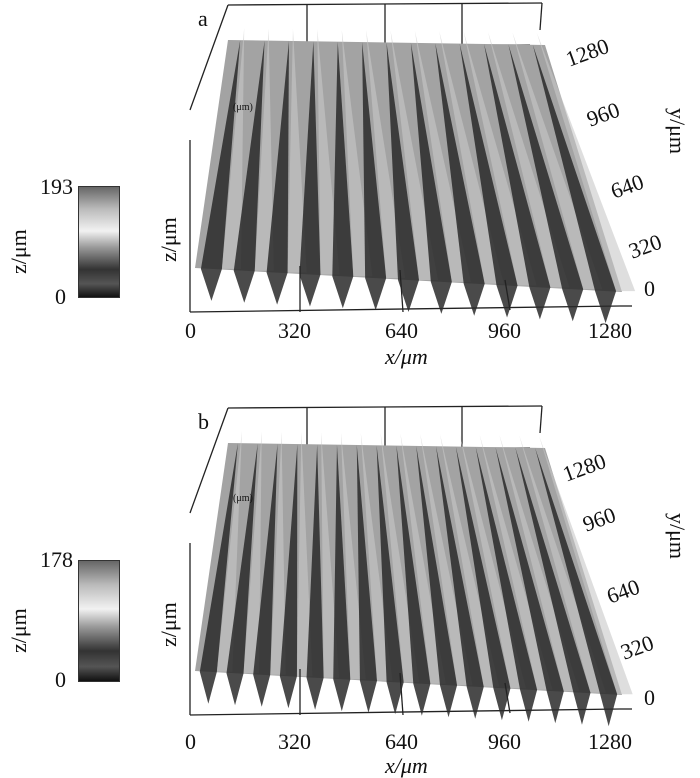 The image size is (700, 778). Describe the element at coordinates (243, 107) in the screenshot. I see `unit-label-a: (μm)` at that location.